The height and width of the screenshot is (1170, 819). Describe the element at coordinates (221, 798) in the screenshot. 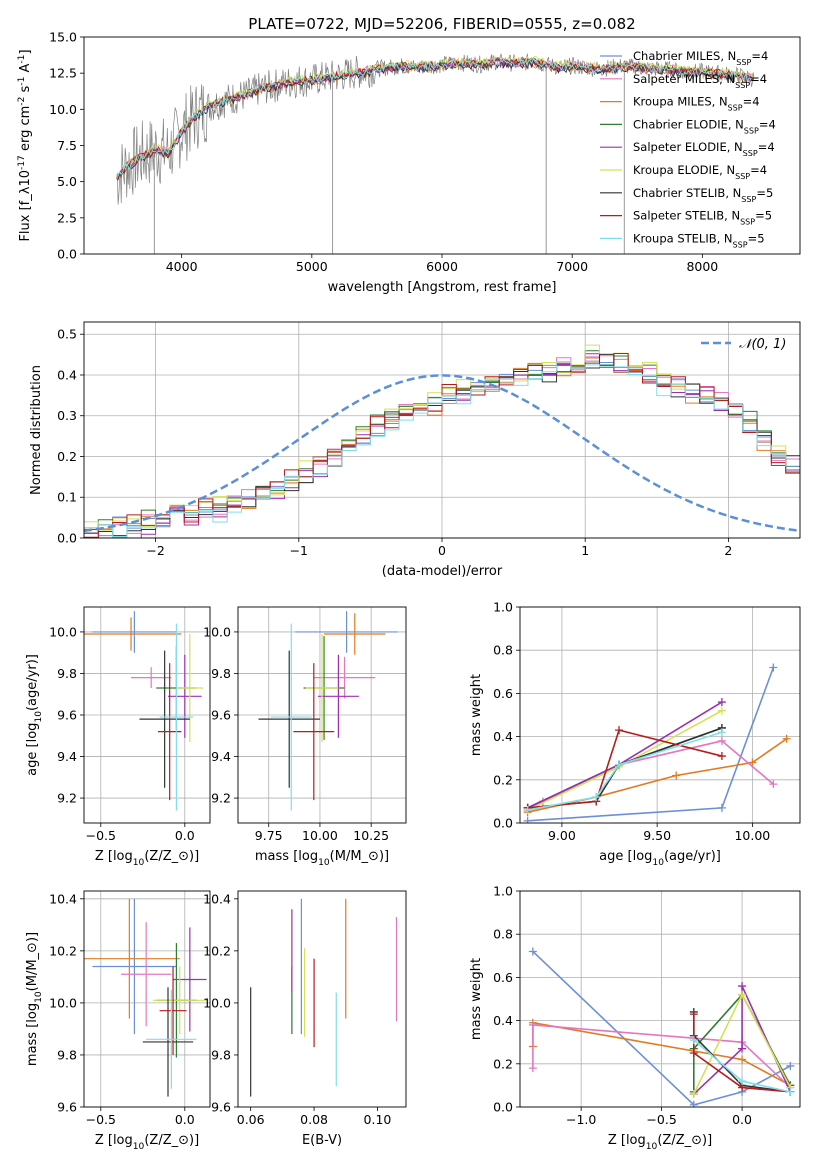

I see `y-tick-label: 9.2` at that location.